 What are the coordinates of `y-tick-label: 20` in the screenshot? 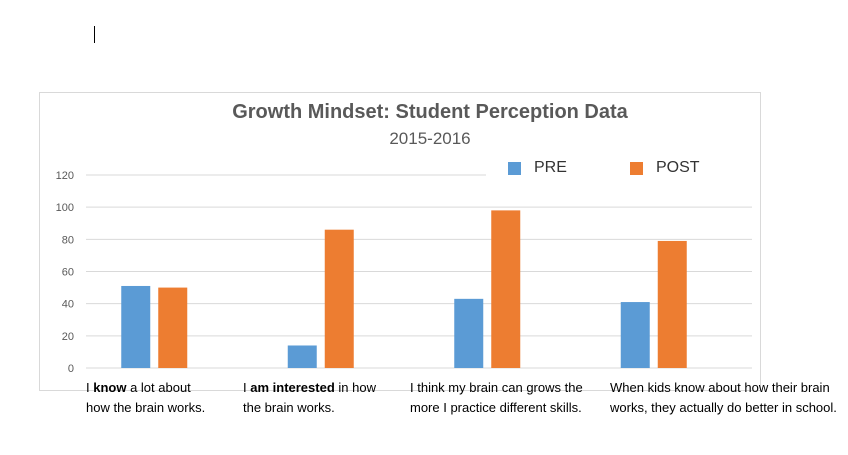 It's located at (68, 337).